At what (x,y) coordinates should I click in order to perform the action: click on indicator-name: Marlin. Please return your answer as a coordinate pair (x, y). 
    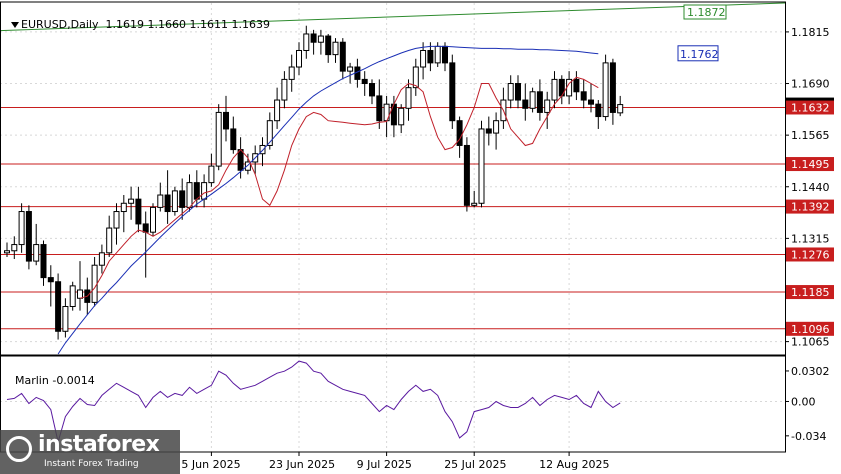
    Looking at the image, I should click on (32, 380).